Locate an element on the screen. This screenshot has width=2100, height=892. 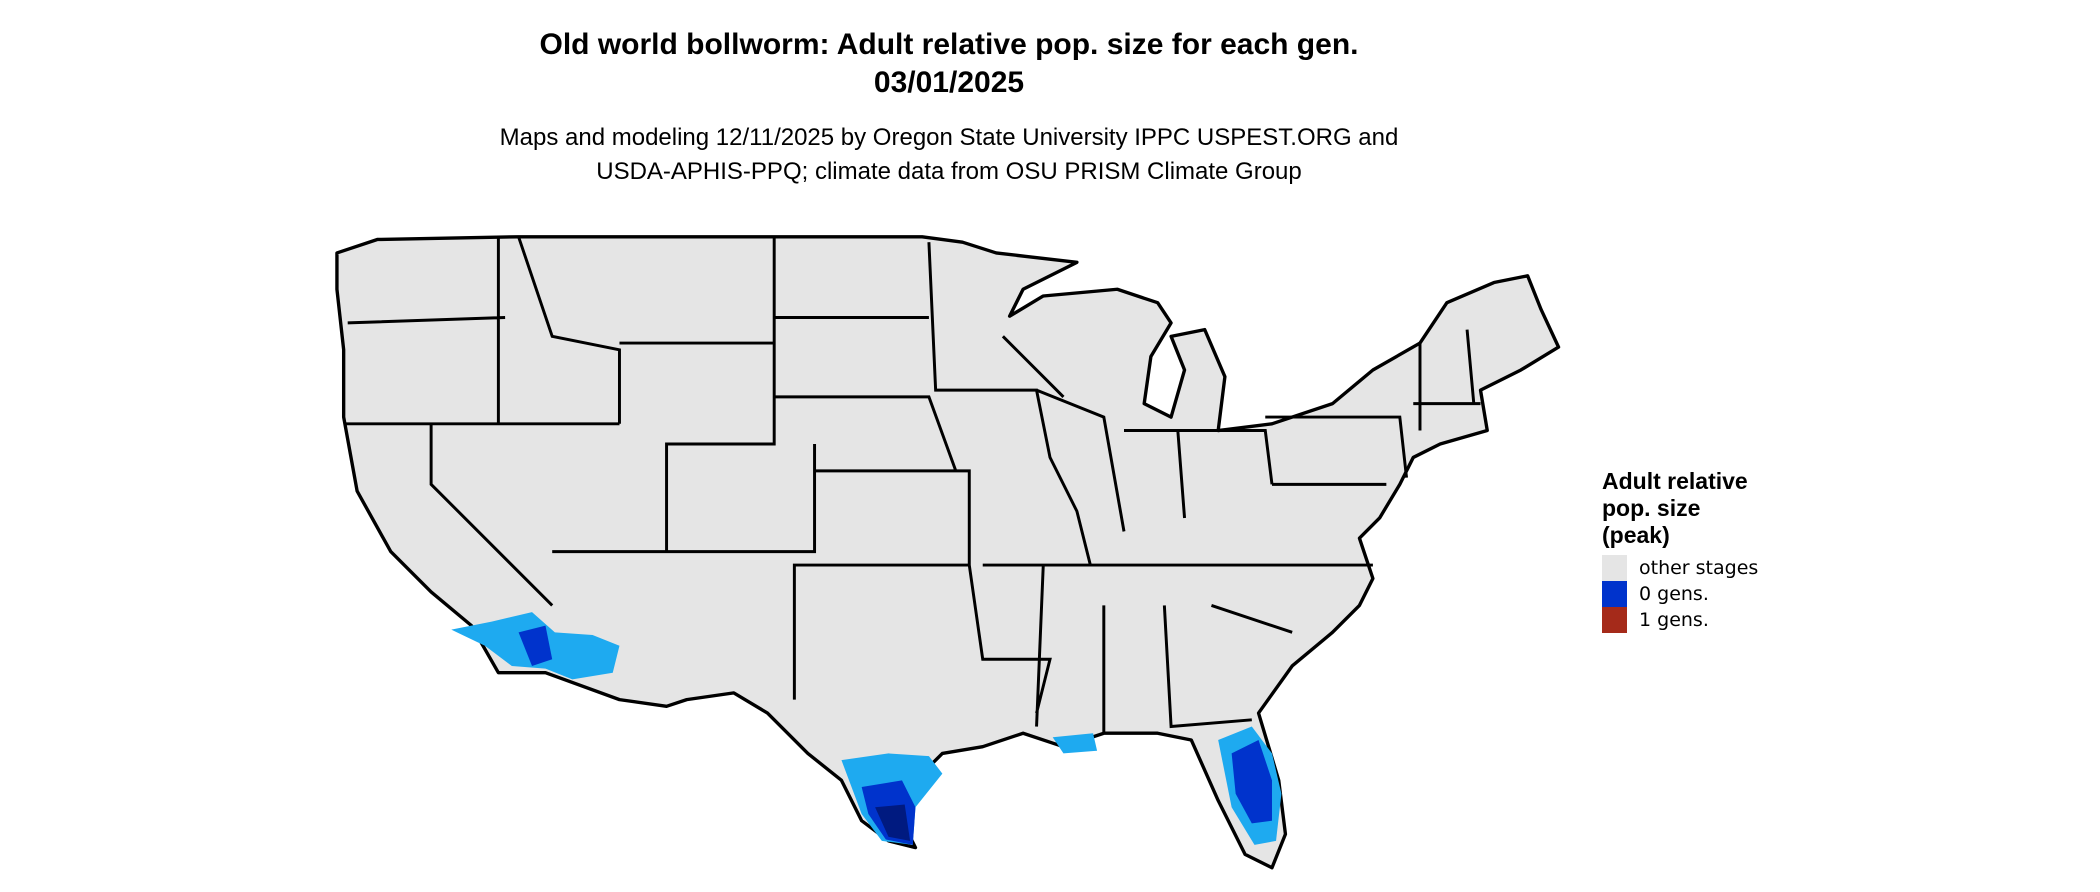
legend-label: 1 gens. is located at coordinates (1674, 620).